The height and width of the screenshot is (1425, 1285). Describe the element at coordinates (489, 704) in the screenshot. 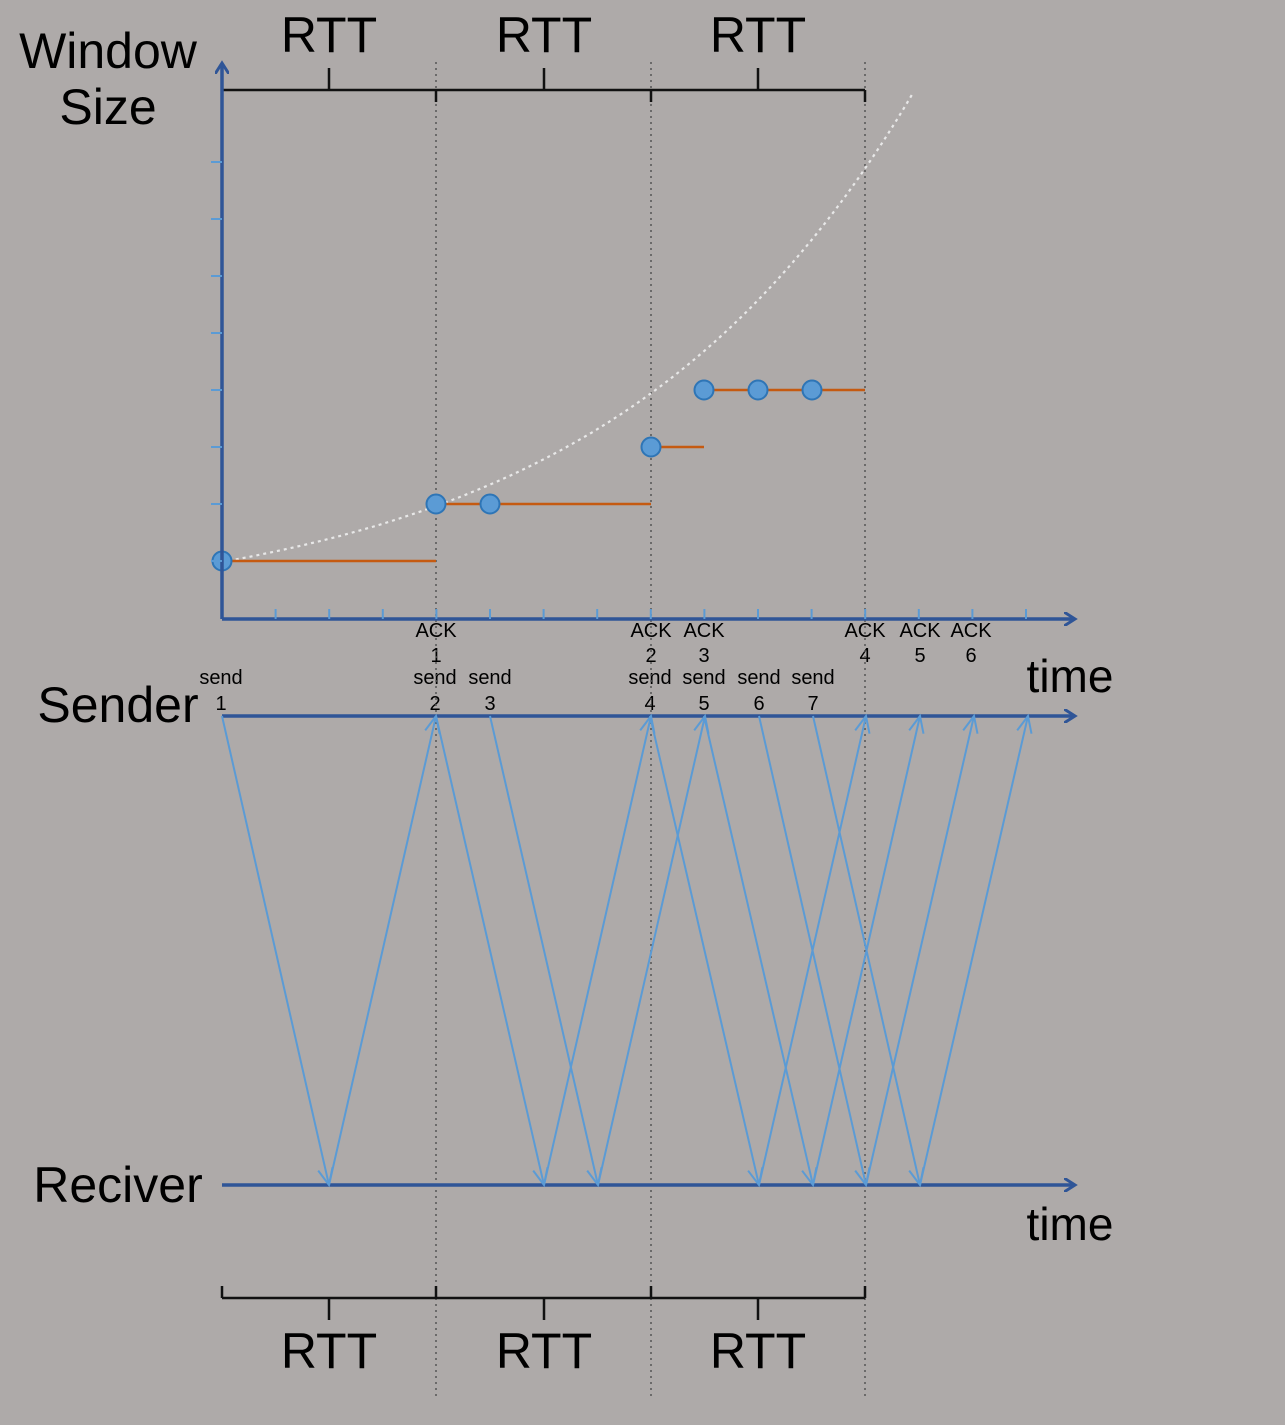

I see `send-label-number: 3` at that location.